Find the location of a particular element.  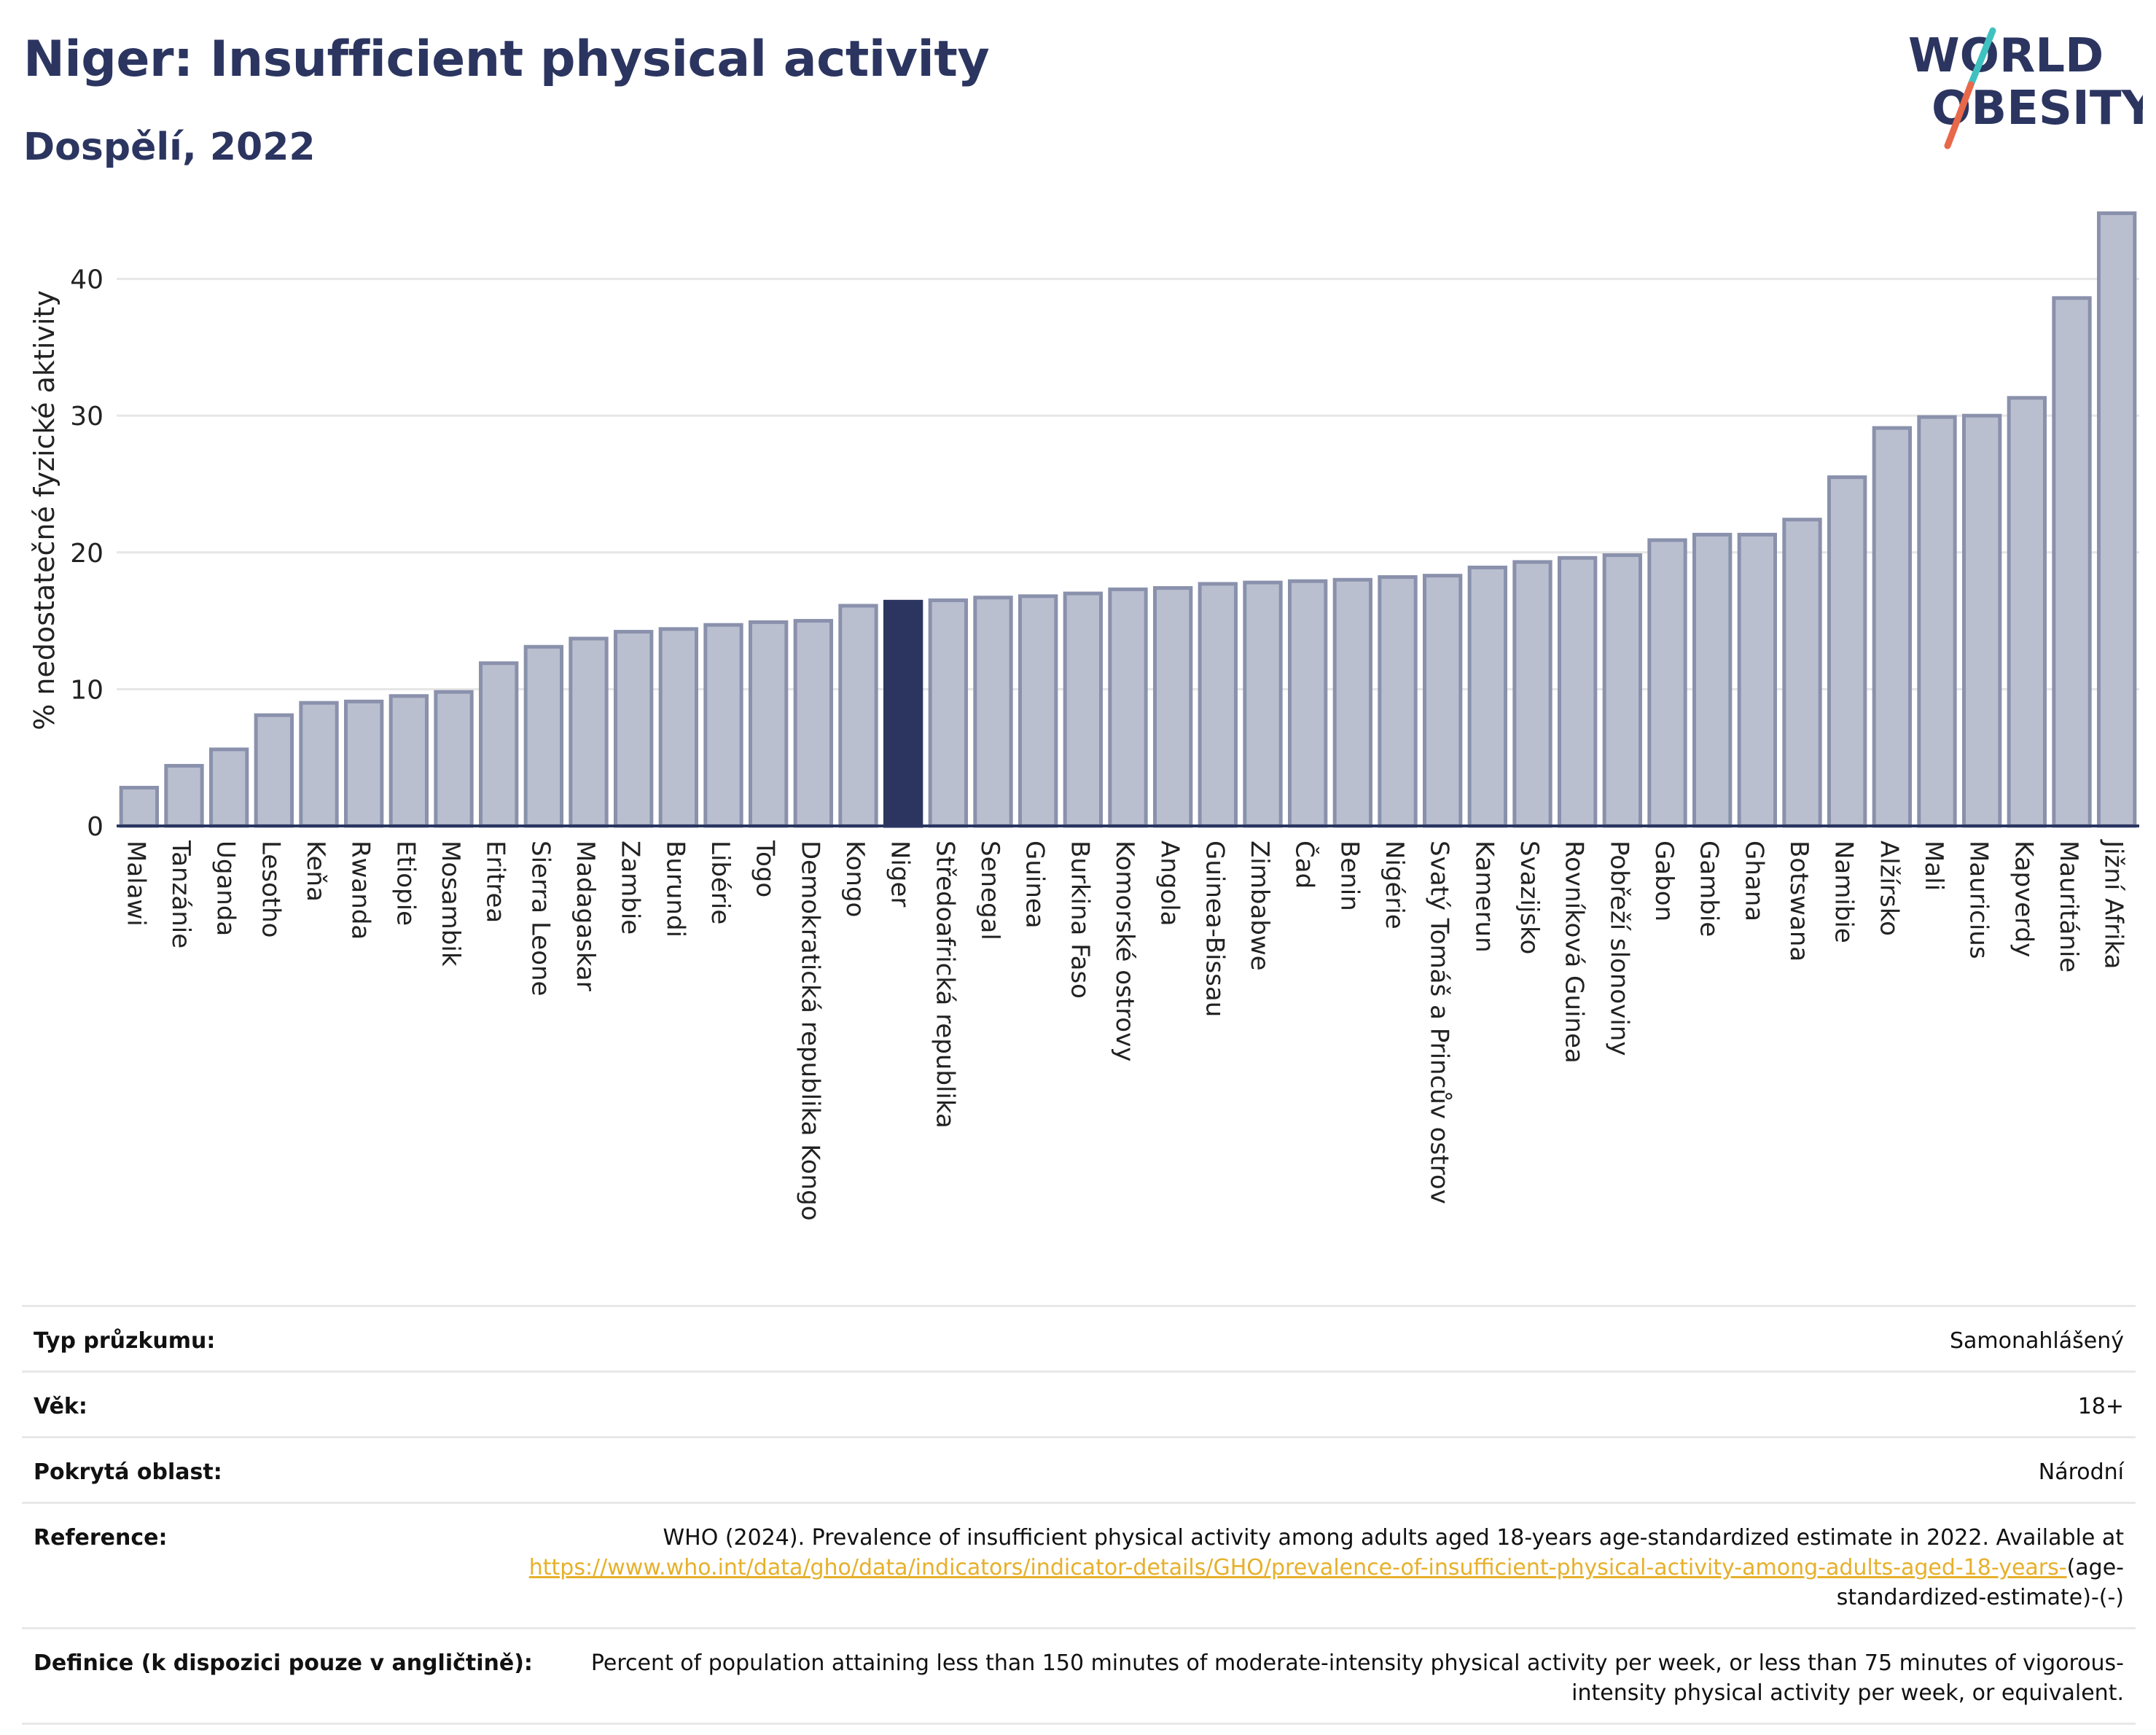

x-tick-label: Tanzánie is located at coordinates (181, 894).